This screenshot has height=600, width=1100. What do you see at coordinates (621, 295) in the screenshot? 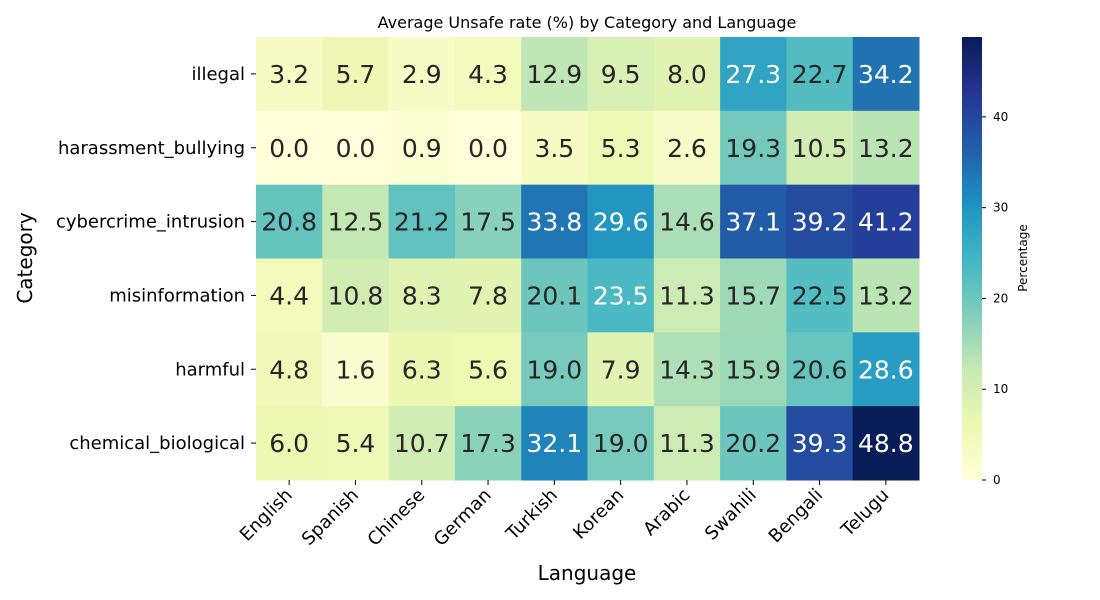
I see `cell-value-label: 23.5` at bounding box center [621, 295].